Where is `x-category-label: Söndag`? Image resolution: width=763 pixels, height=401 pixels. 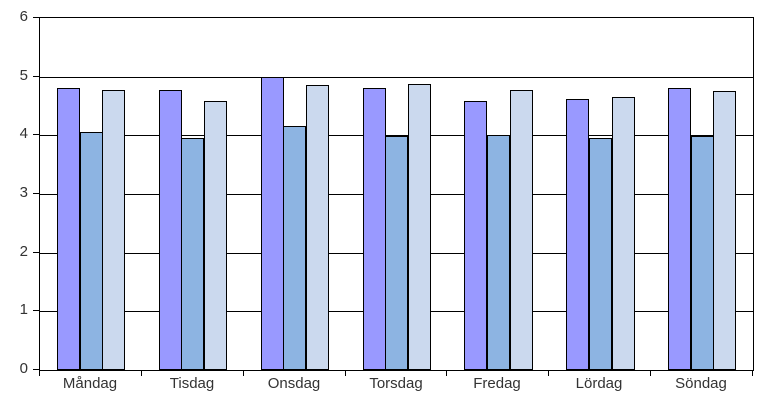 x-category-label: Söndag is located at coordinates (701, 383).